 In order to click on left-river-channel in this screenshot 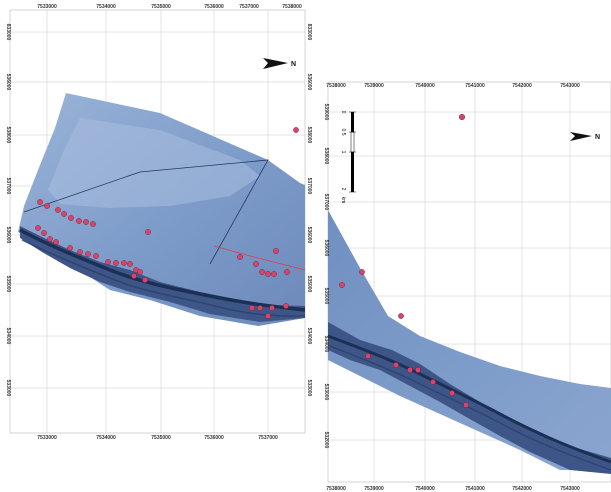, I will do `click(162, 270)`.